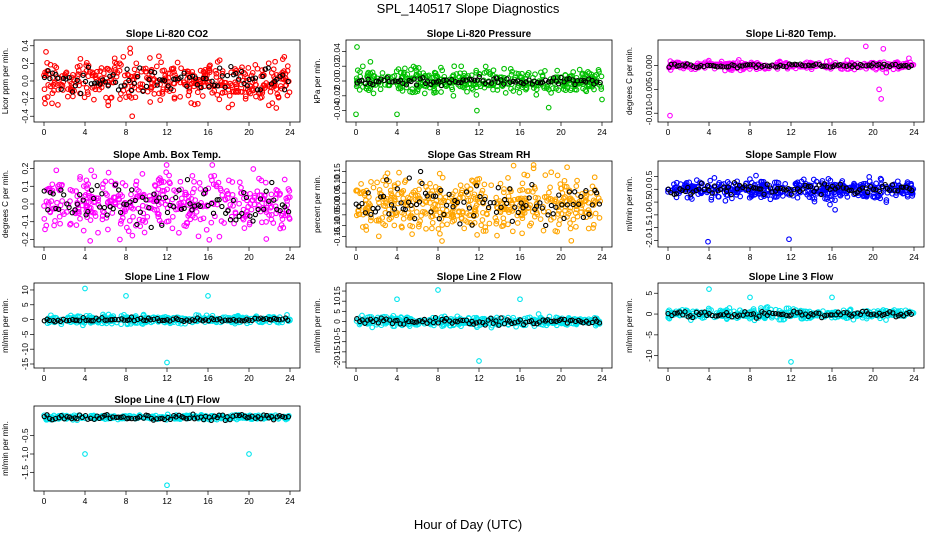  What do you see at coordinates (629, 325) in the screenshot?
I see `y-axis-label: ml/min per min.` at bounding box center [629, 325].